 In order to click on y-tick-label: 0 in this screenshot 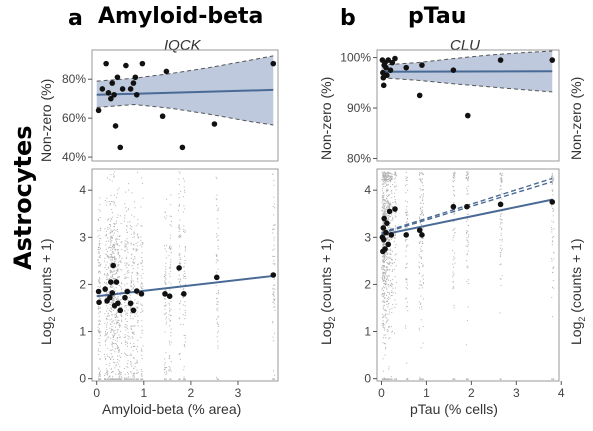, I will do `click(367, 379)`.